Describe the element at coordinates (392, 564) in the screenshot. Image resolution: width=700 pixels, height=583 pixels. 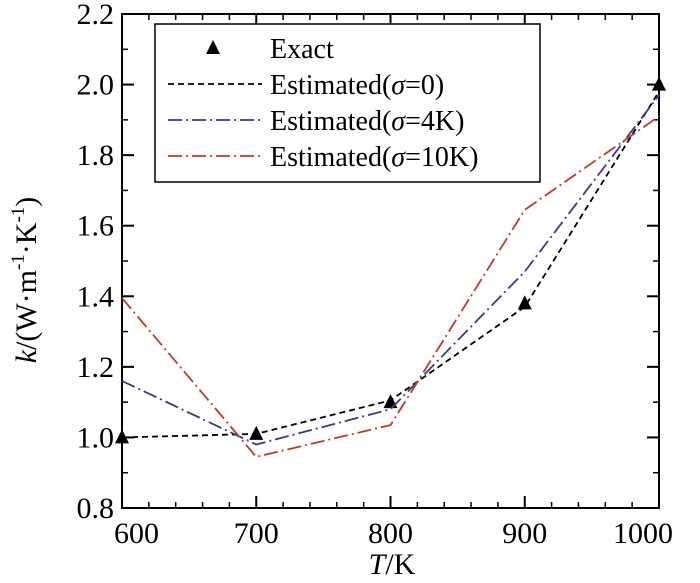
I see `x-axis-title: T/K` at that location.